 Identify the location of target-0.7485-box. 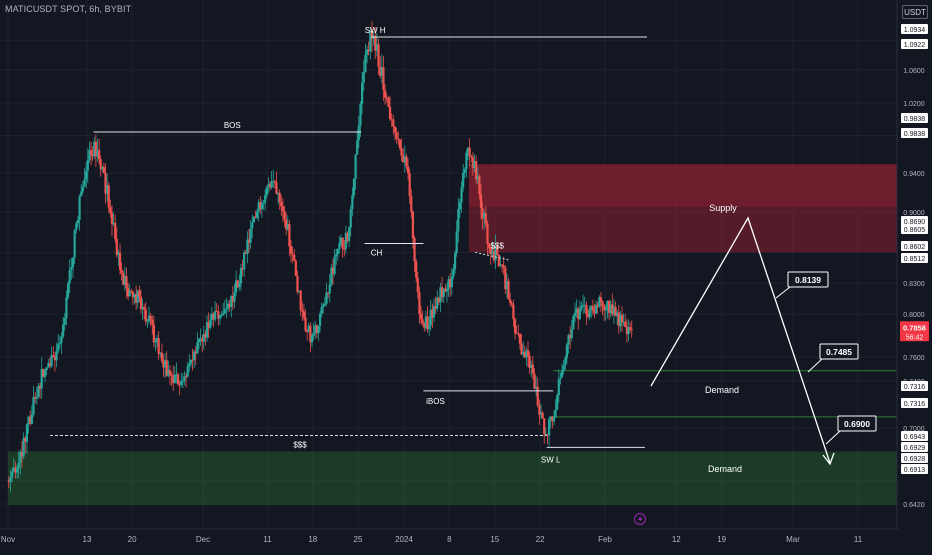
(839, 351).